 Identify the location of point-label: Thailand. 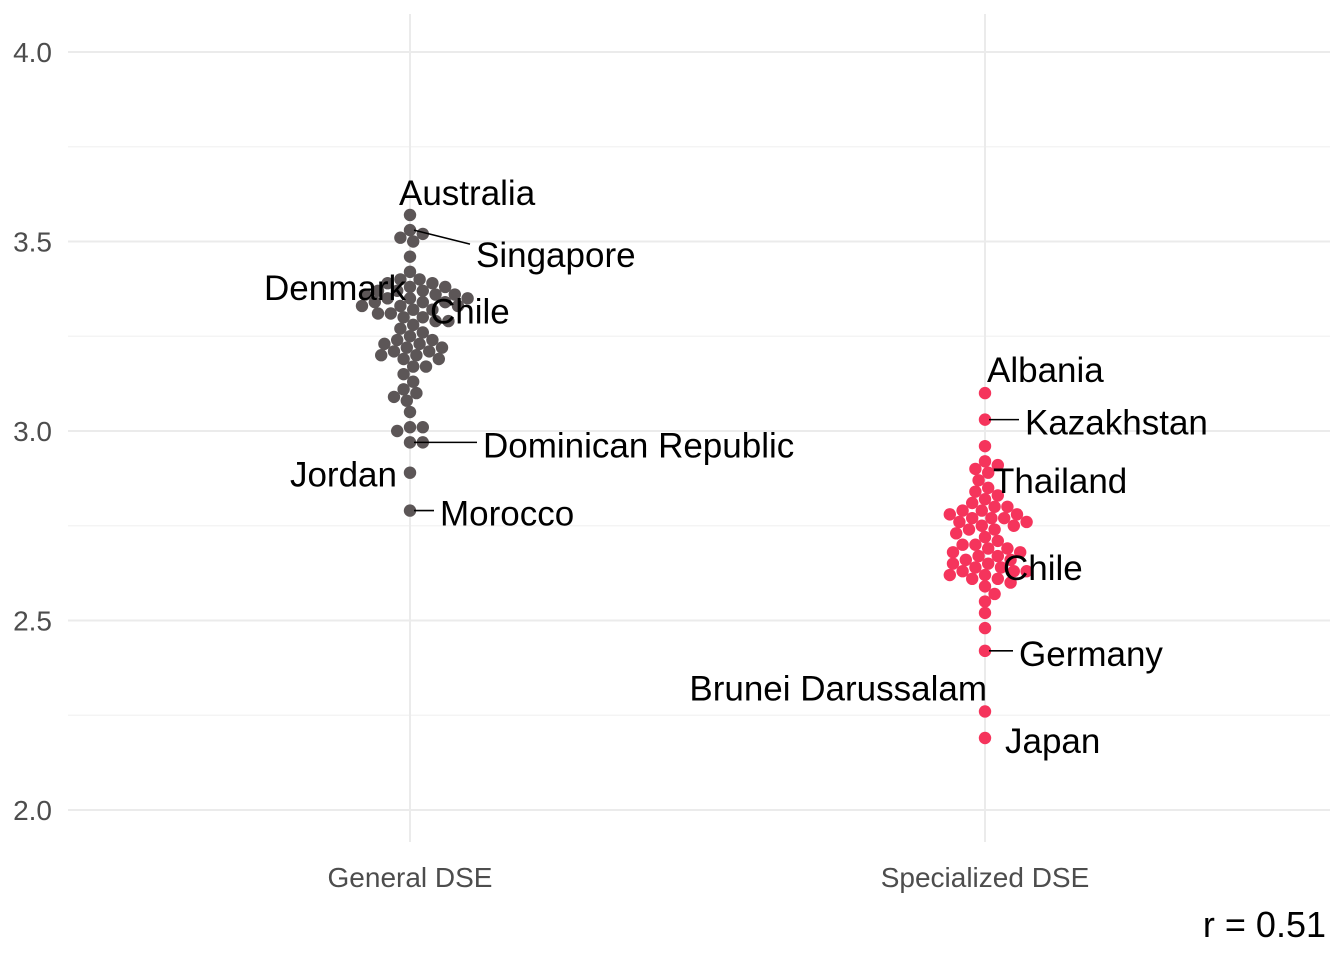
(1060, 481).